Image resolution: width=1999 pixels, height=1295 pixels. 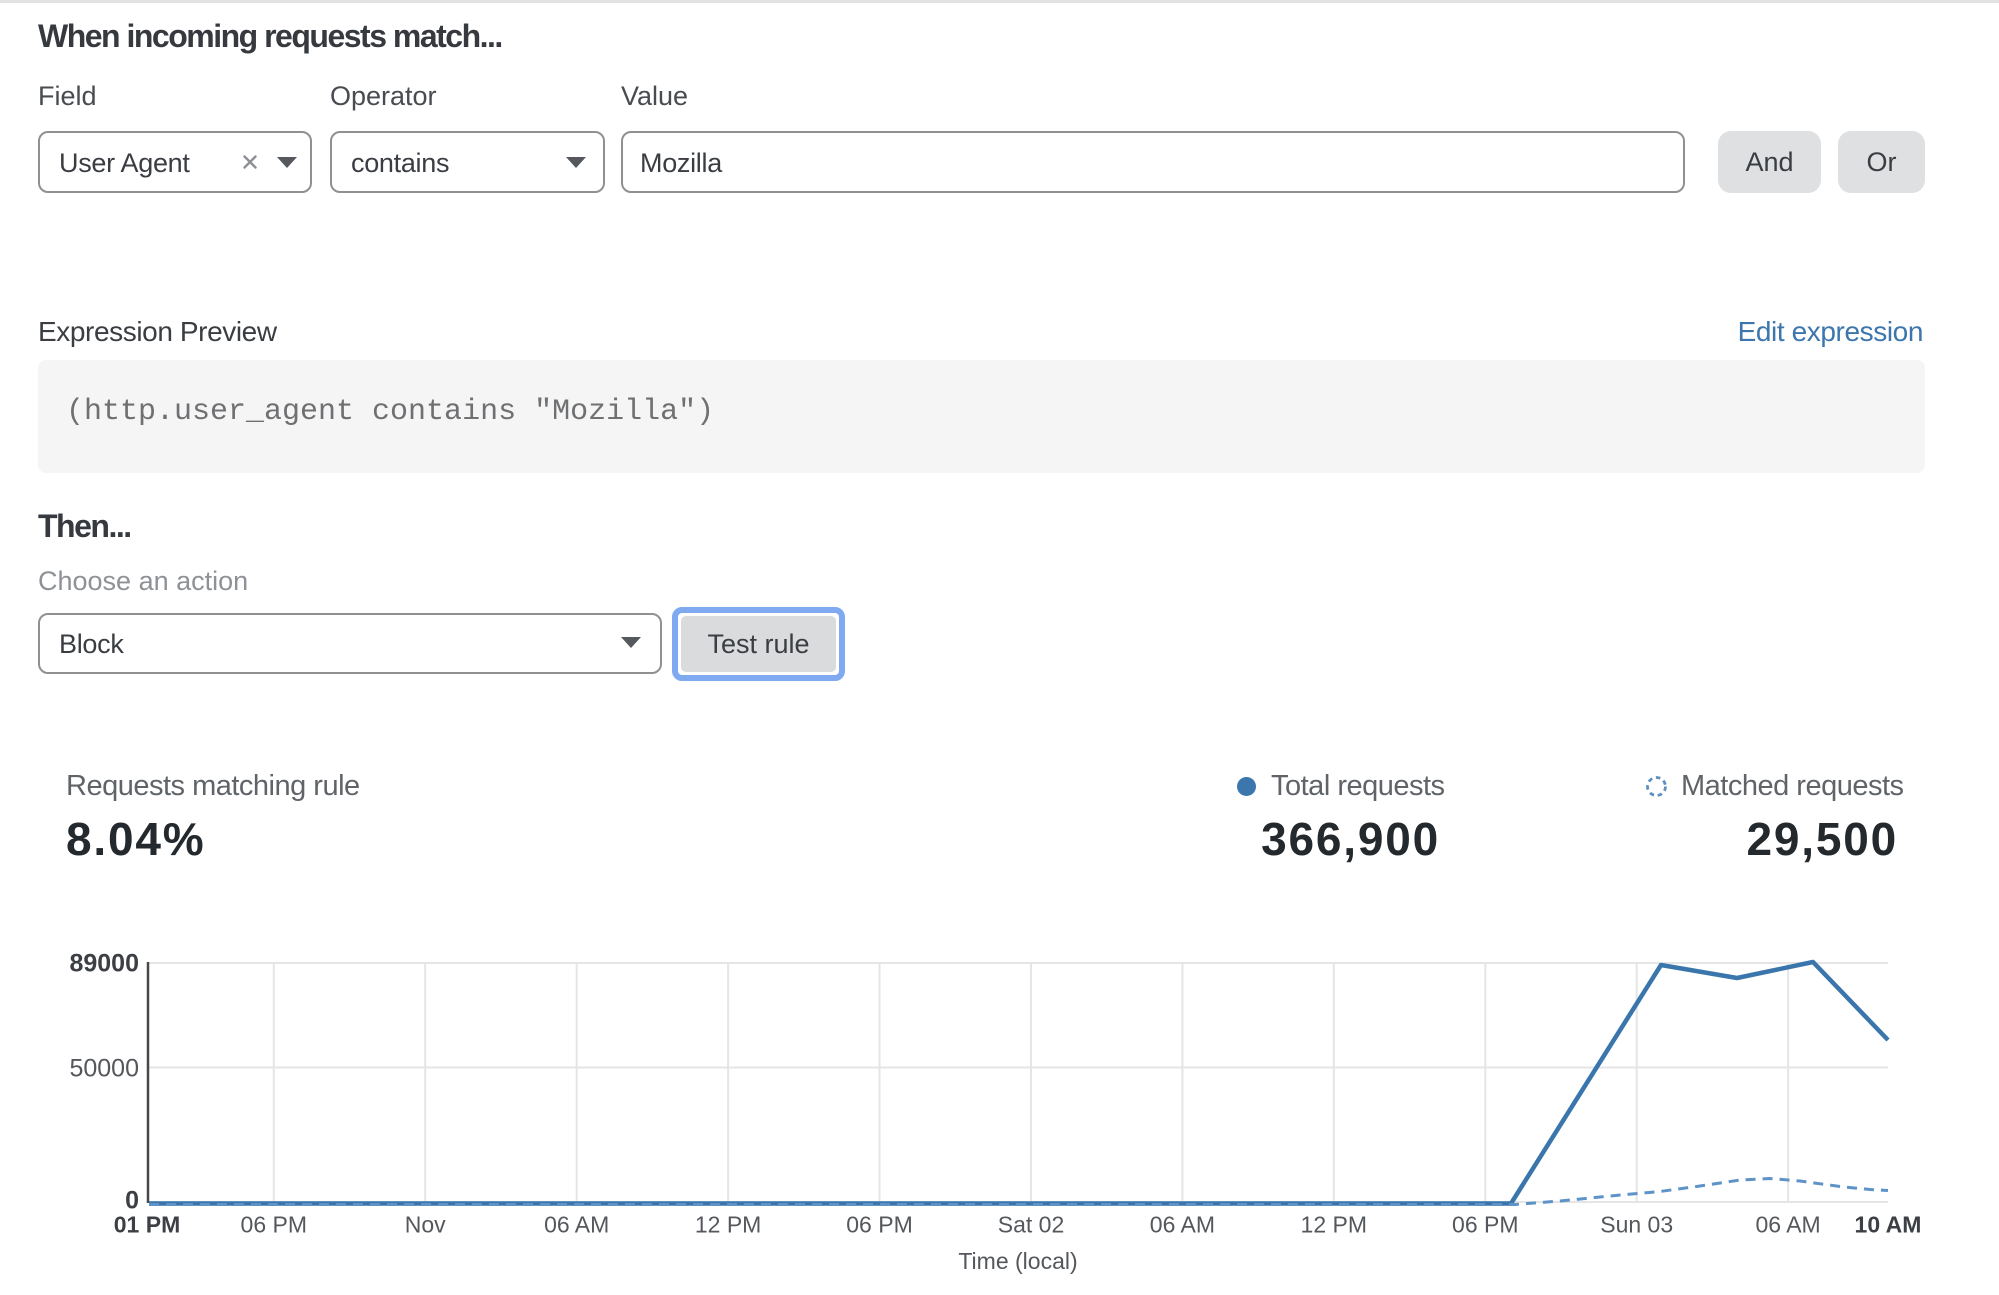 What do you see at coordinates (132, 1201) in the screenshot?
I see `svg-text: 0` at bounding box center [132, 1201].